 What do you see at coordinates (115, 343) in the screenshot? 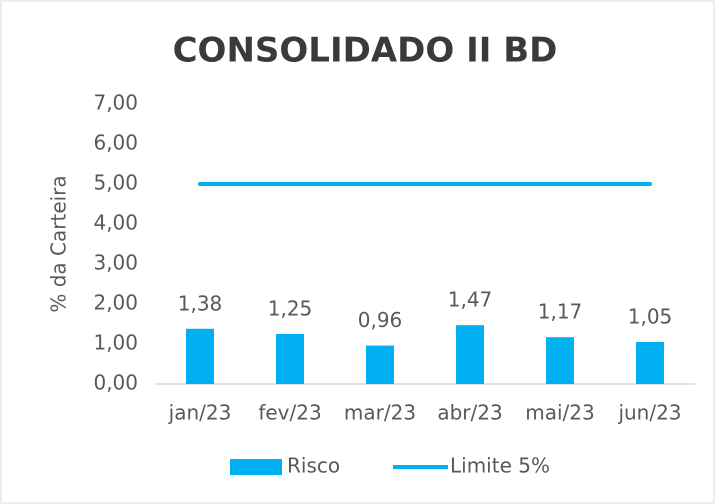
I see `y-tick-label: 1,00` at bounding box center [115, 343].